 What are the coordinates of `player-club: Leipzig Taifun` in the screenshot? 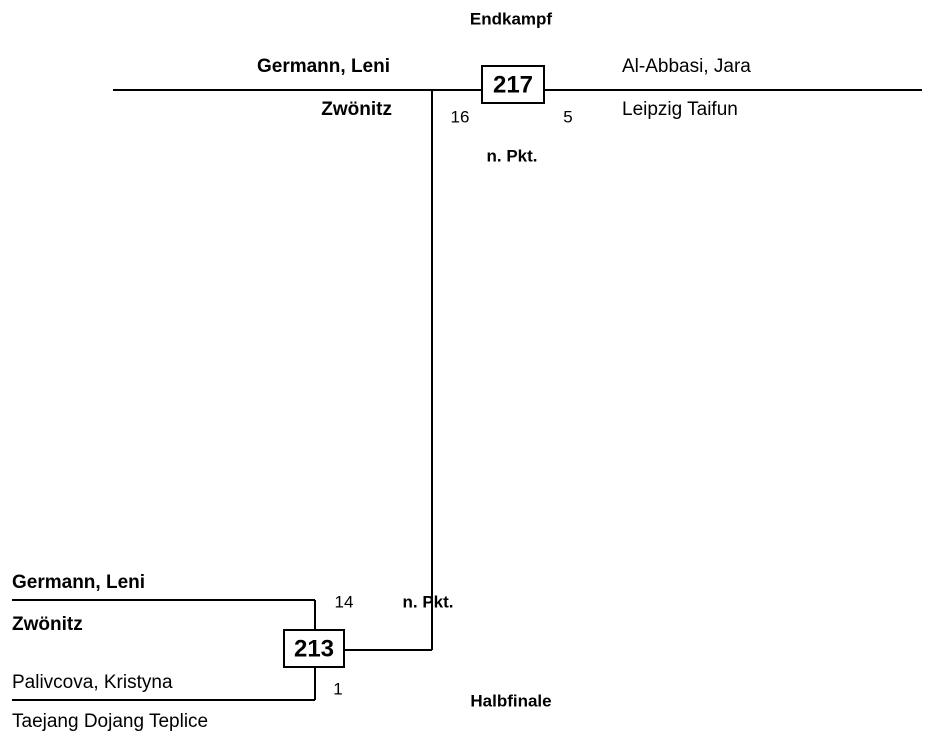 It's located at (680, 109).